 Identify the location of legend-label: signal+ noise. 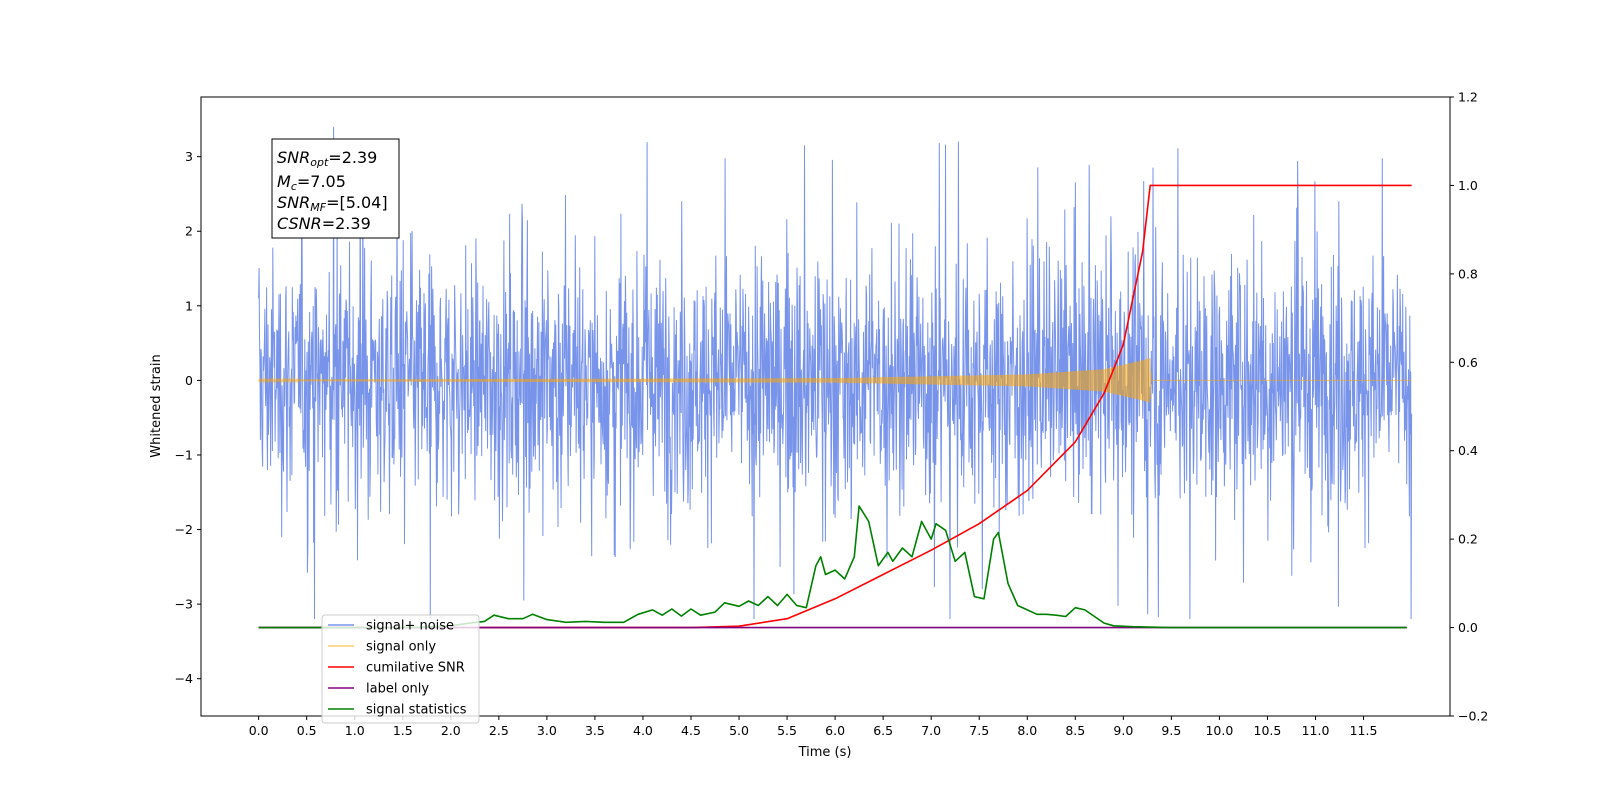
(410, 626).